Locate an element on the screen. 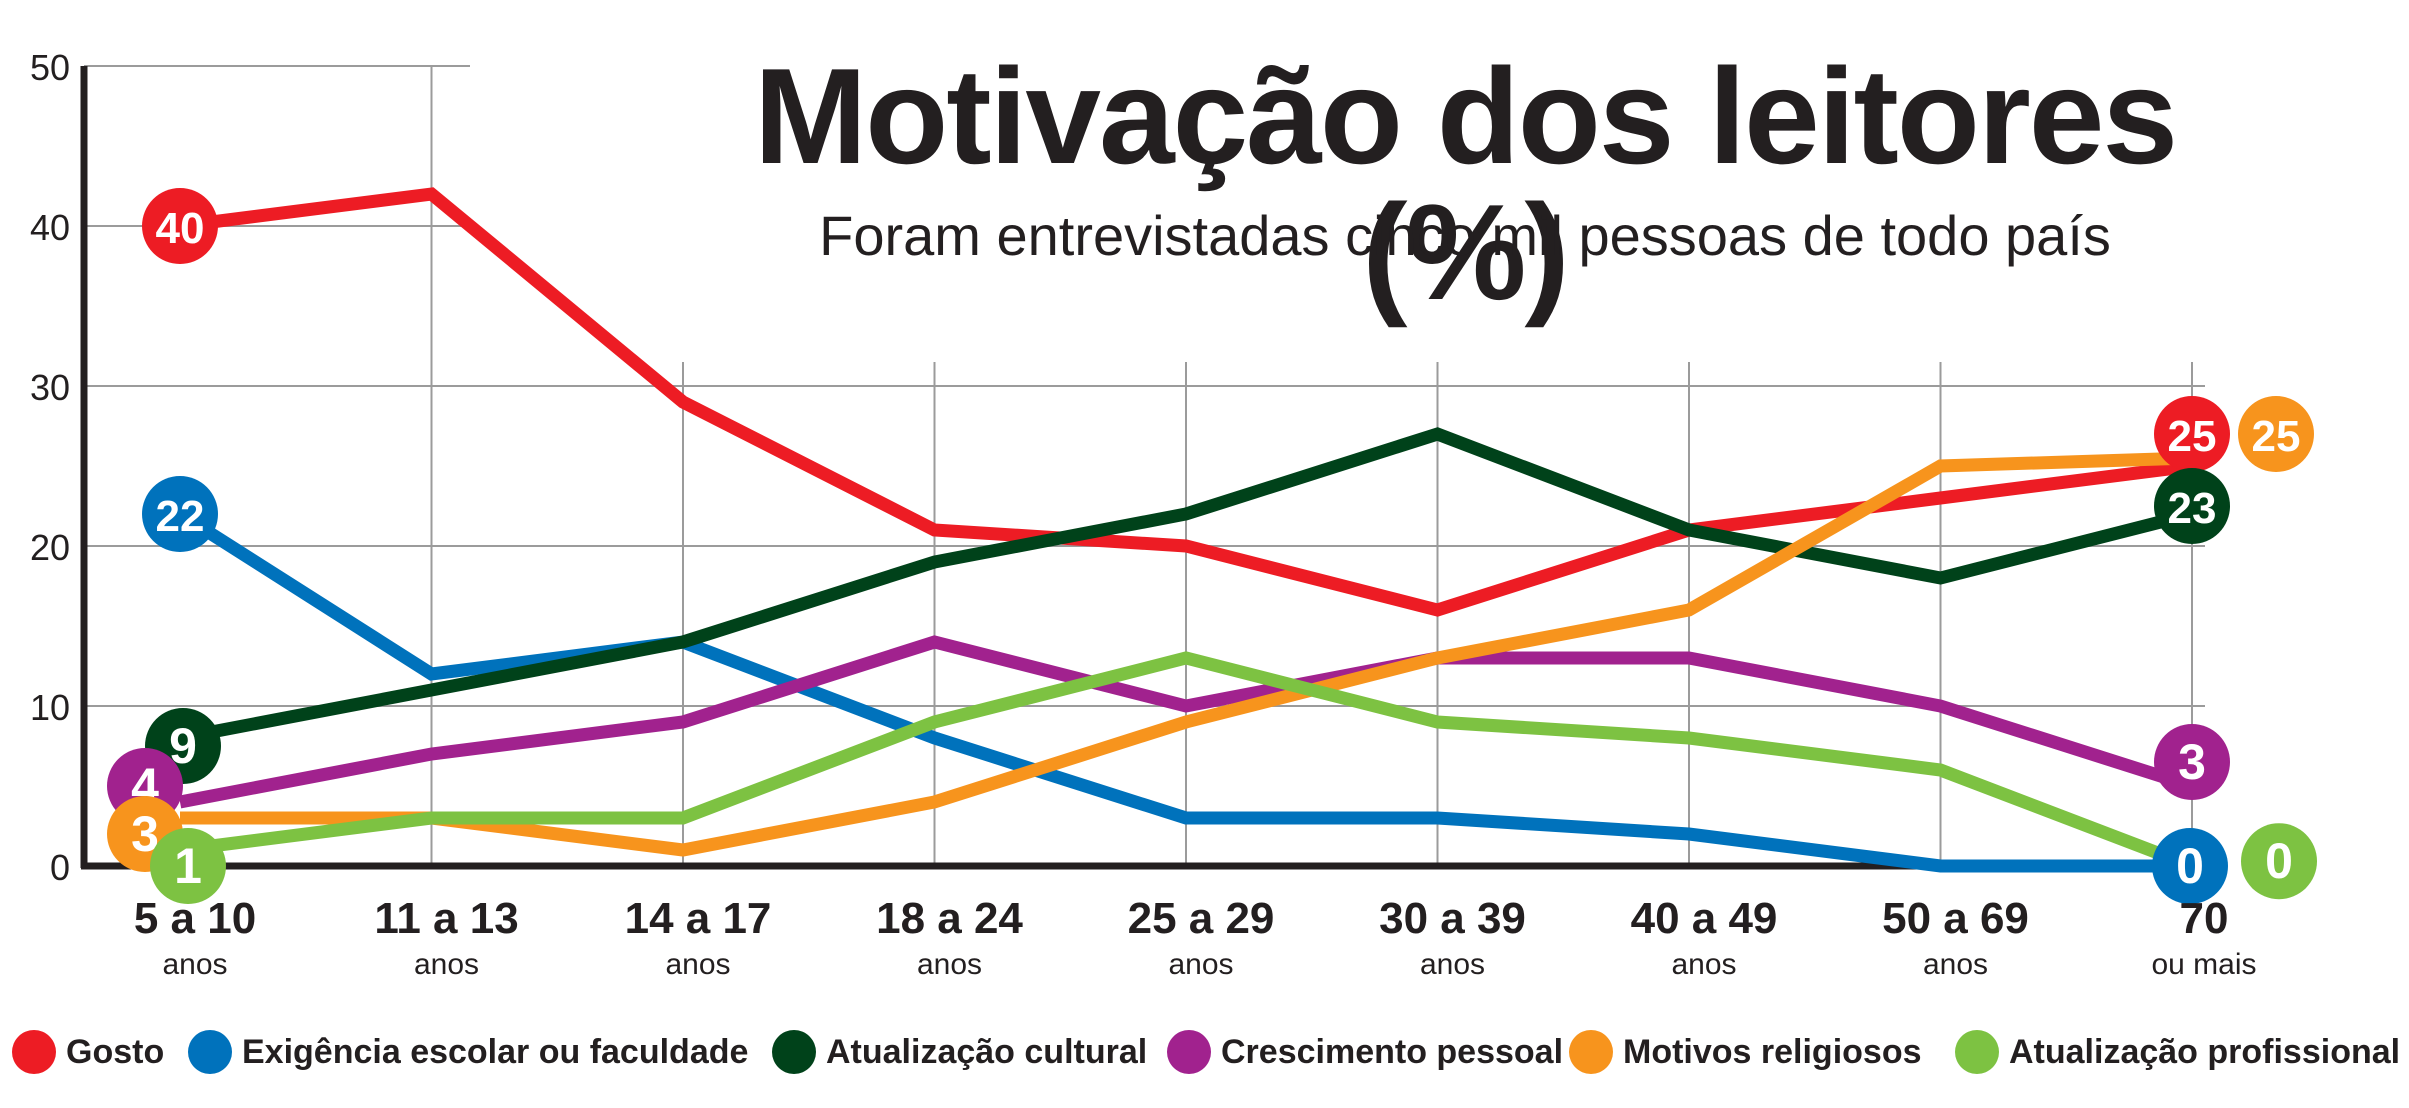 Image resolution: width=2409 pixels, height=1108 pixels. x-tick-label: 70 is located at coordinates (2204, 918).